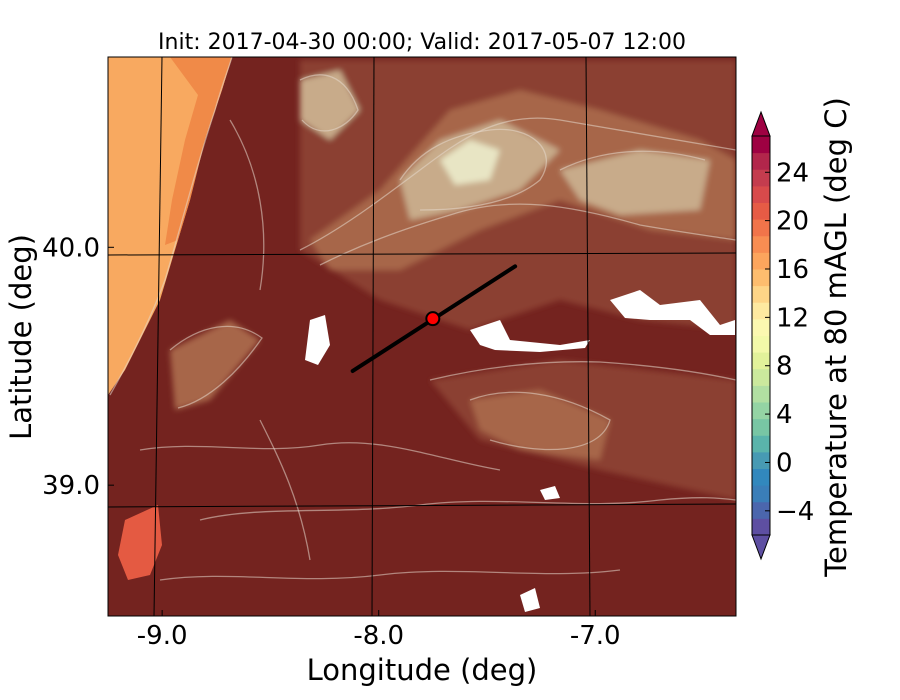  I want to click on field-region-coast-strip-warm, so click(198, 151).